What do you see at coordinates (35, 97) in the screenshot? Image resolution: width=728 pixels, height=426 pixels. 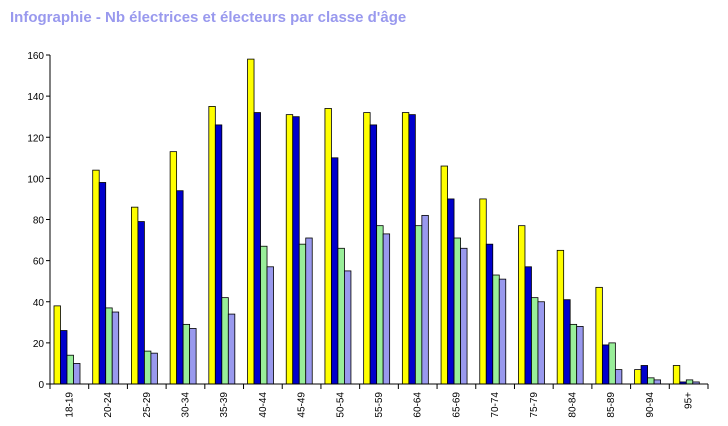 I see `y-tick-label: 140` at bounding box center [35, 97].